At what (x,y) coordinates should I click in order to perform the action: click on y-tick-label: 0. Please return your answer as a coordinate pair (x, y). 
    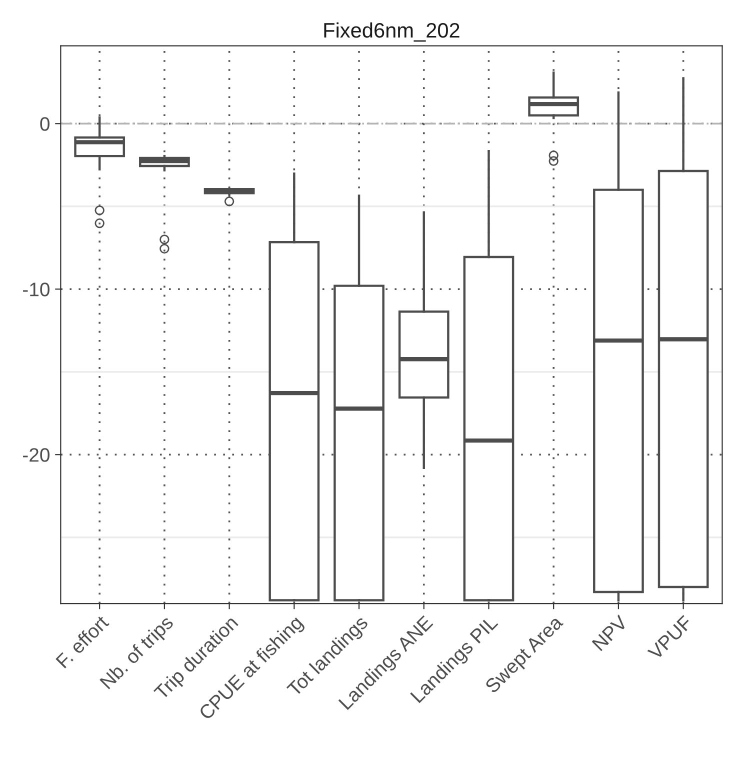
    Looking at the image, I should click on (45, 124).